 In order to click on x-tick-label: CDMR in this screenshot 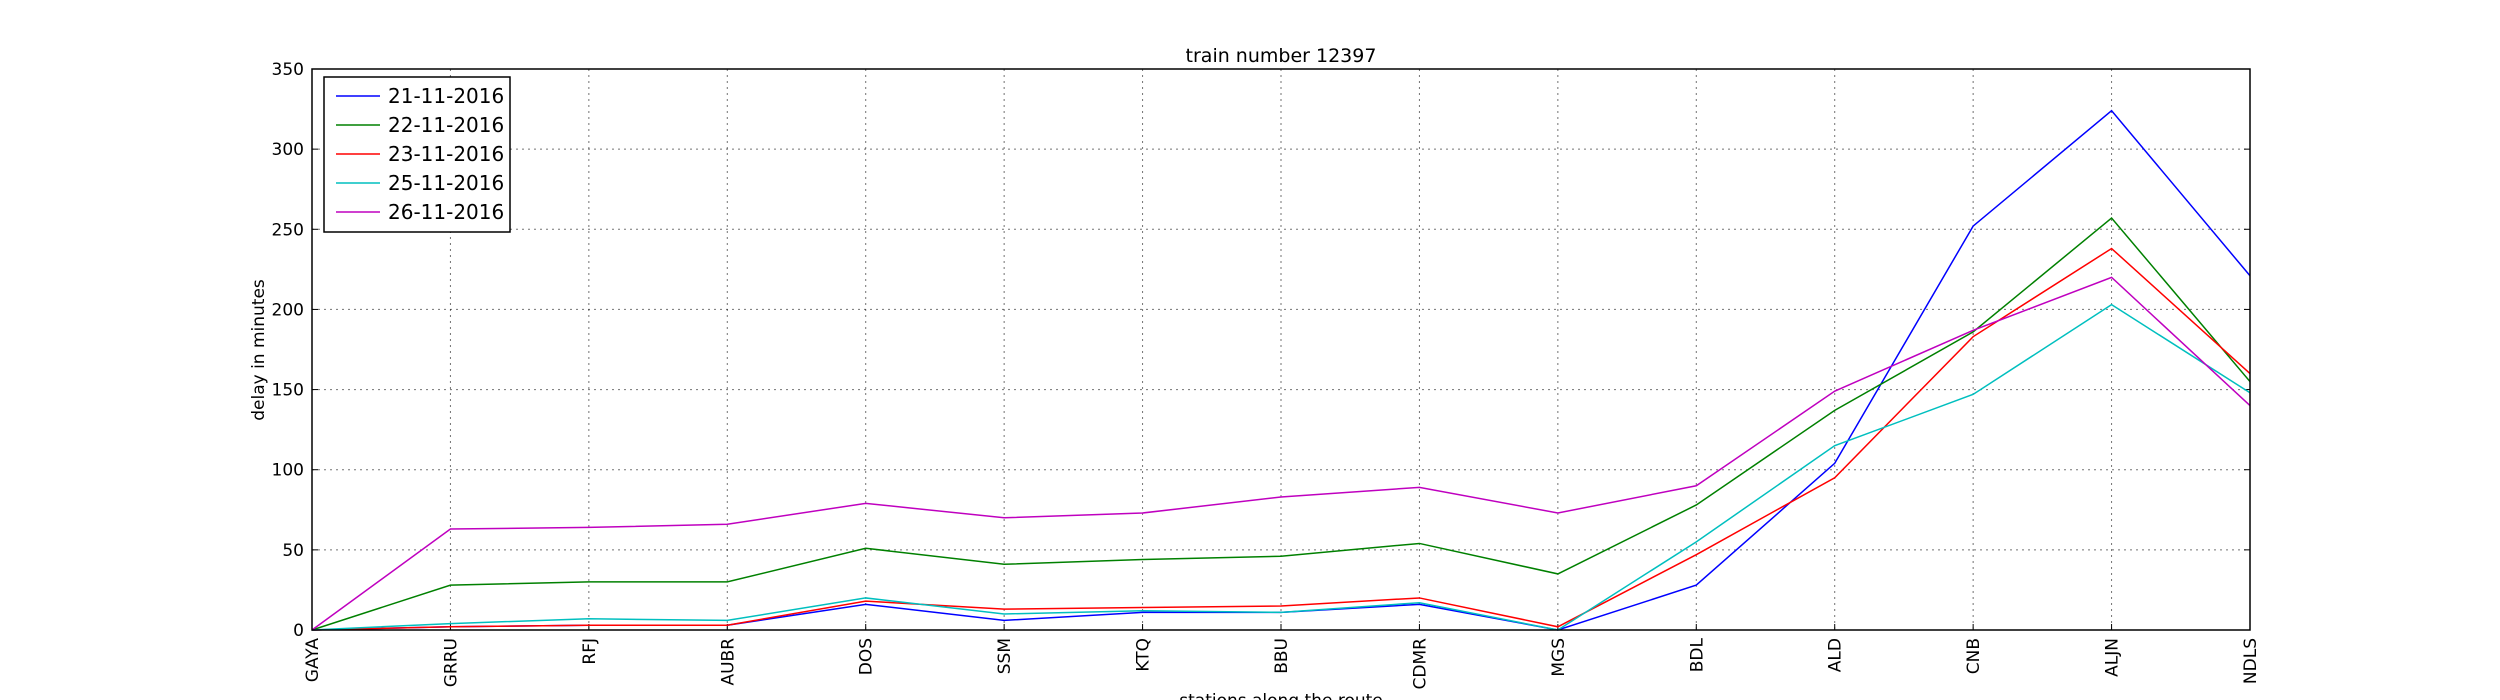, I will do `click(1420, 664)`.